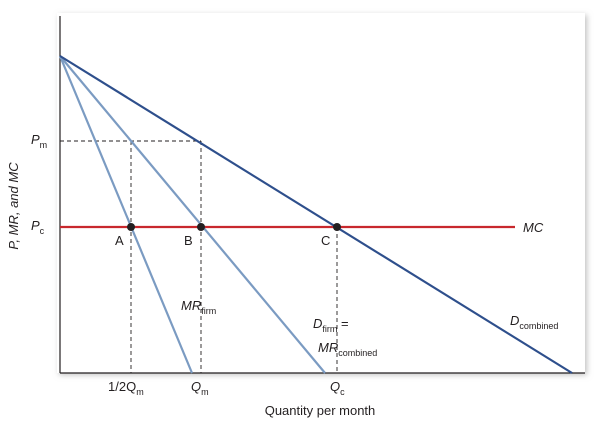  What do you see at coordinates (188, 240) in the screenshot?
I see `point-b-label: B` at bounding box center [188, 240].